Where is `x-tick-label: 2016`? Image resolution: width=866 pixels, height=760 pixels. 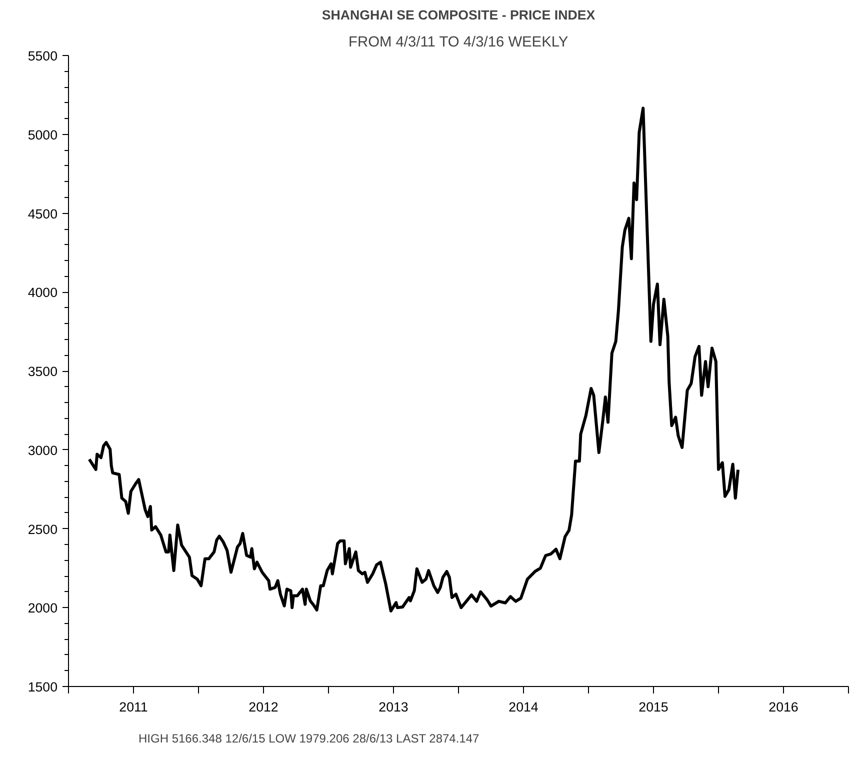 x-tick-label: 2016 is located at coordinates (783, 707).